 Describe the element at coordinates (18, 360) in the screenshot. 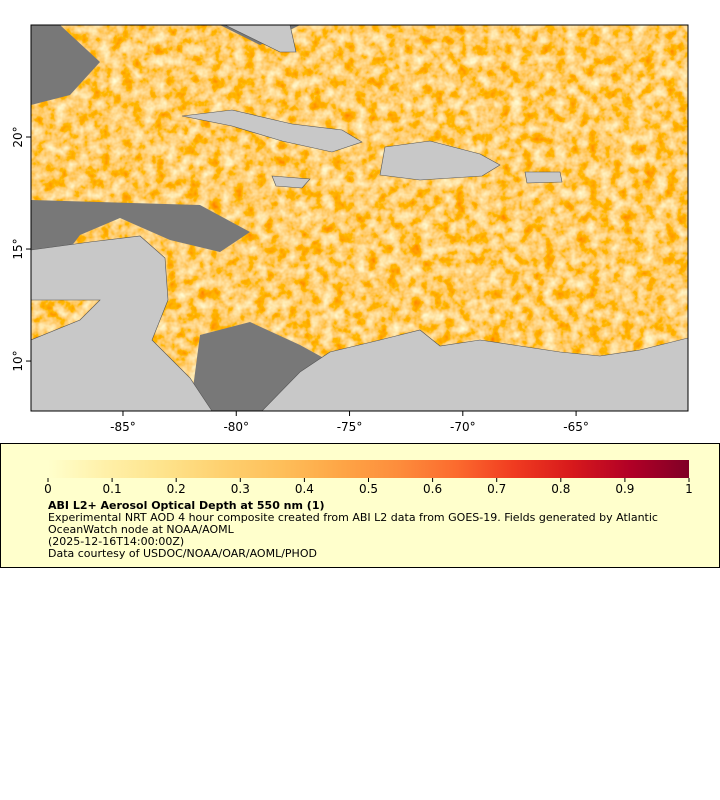

I see `y-tick-label: 10°` at that location.